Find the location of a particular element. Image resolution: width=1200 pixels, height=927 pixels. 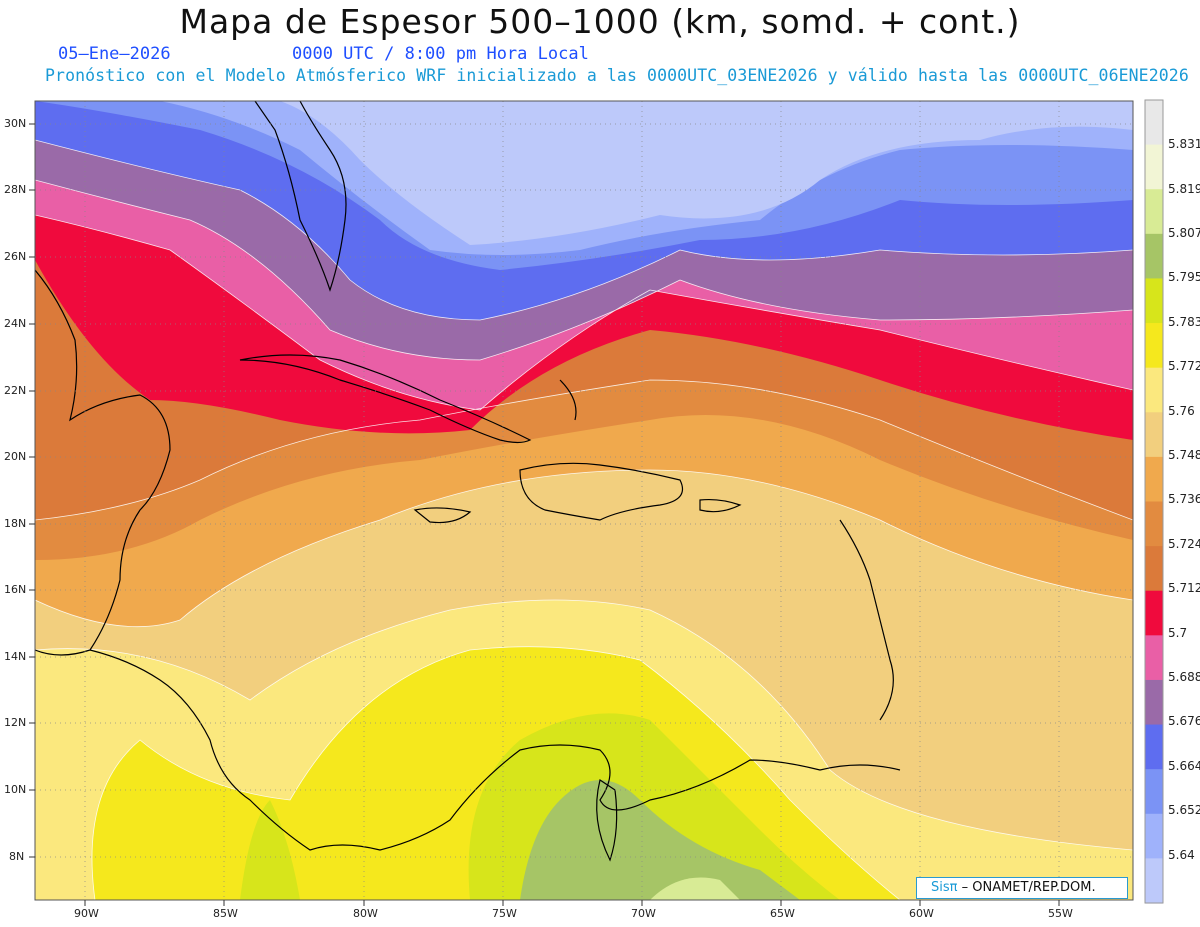

colorbar-label: 5.676 is located at coordinates (1184, 721).